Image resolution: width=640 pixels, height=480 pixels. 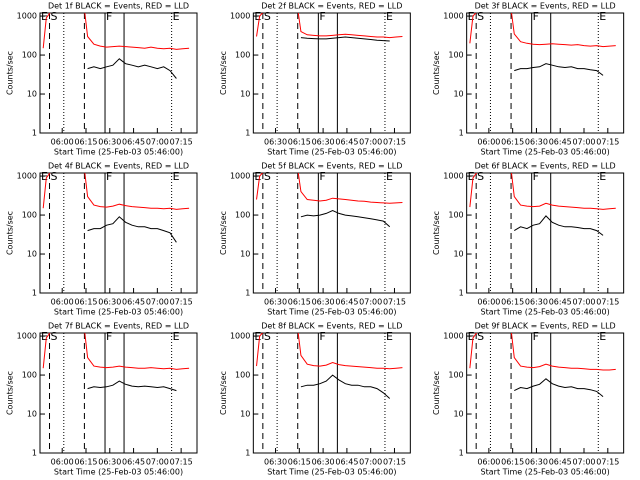 I want to click on chart-title: Det 4f BLACK = Events, RED = LLD, so click(x=118, y=166).